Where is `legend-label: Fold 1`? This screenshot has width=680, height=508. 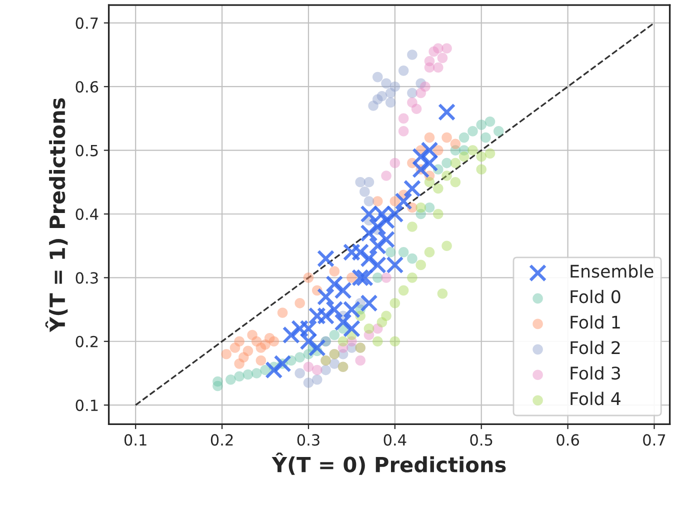 legend-label: Fold 1 is located at coordinates (595, 322).